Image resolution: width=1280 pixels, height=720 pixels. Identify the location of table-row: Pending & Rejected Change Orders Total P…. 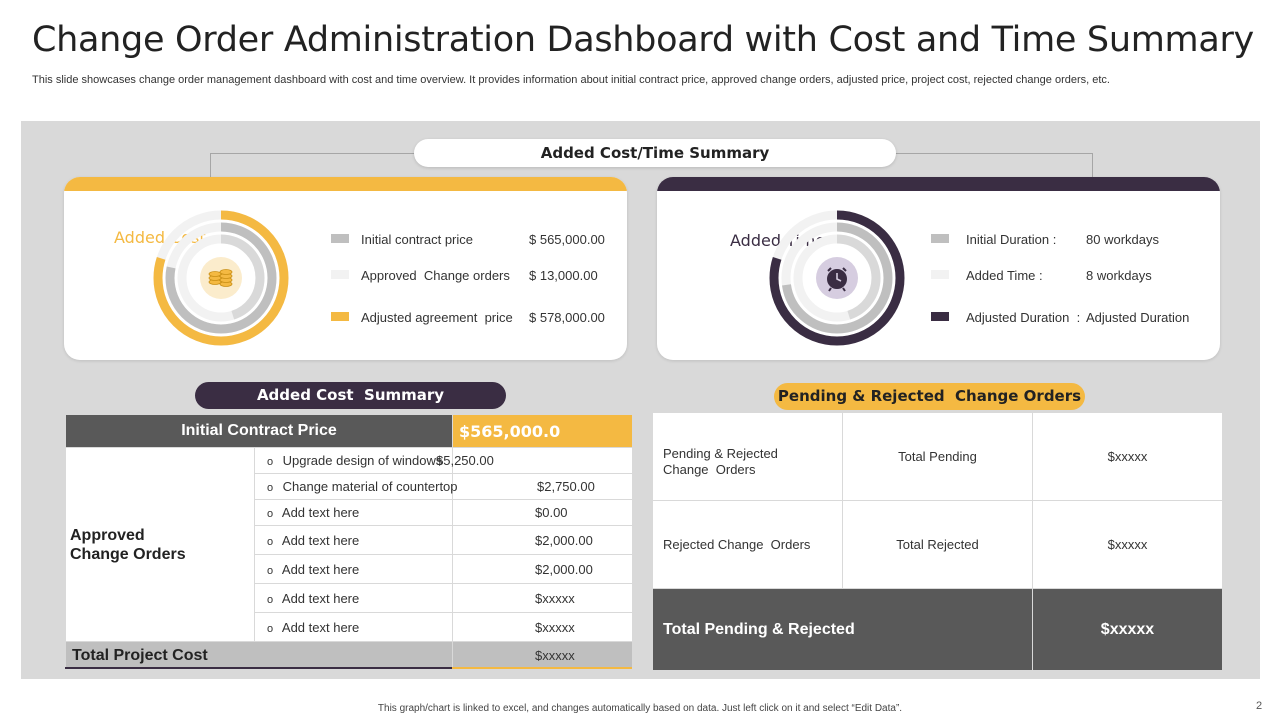
(937, 456).